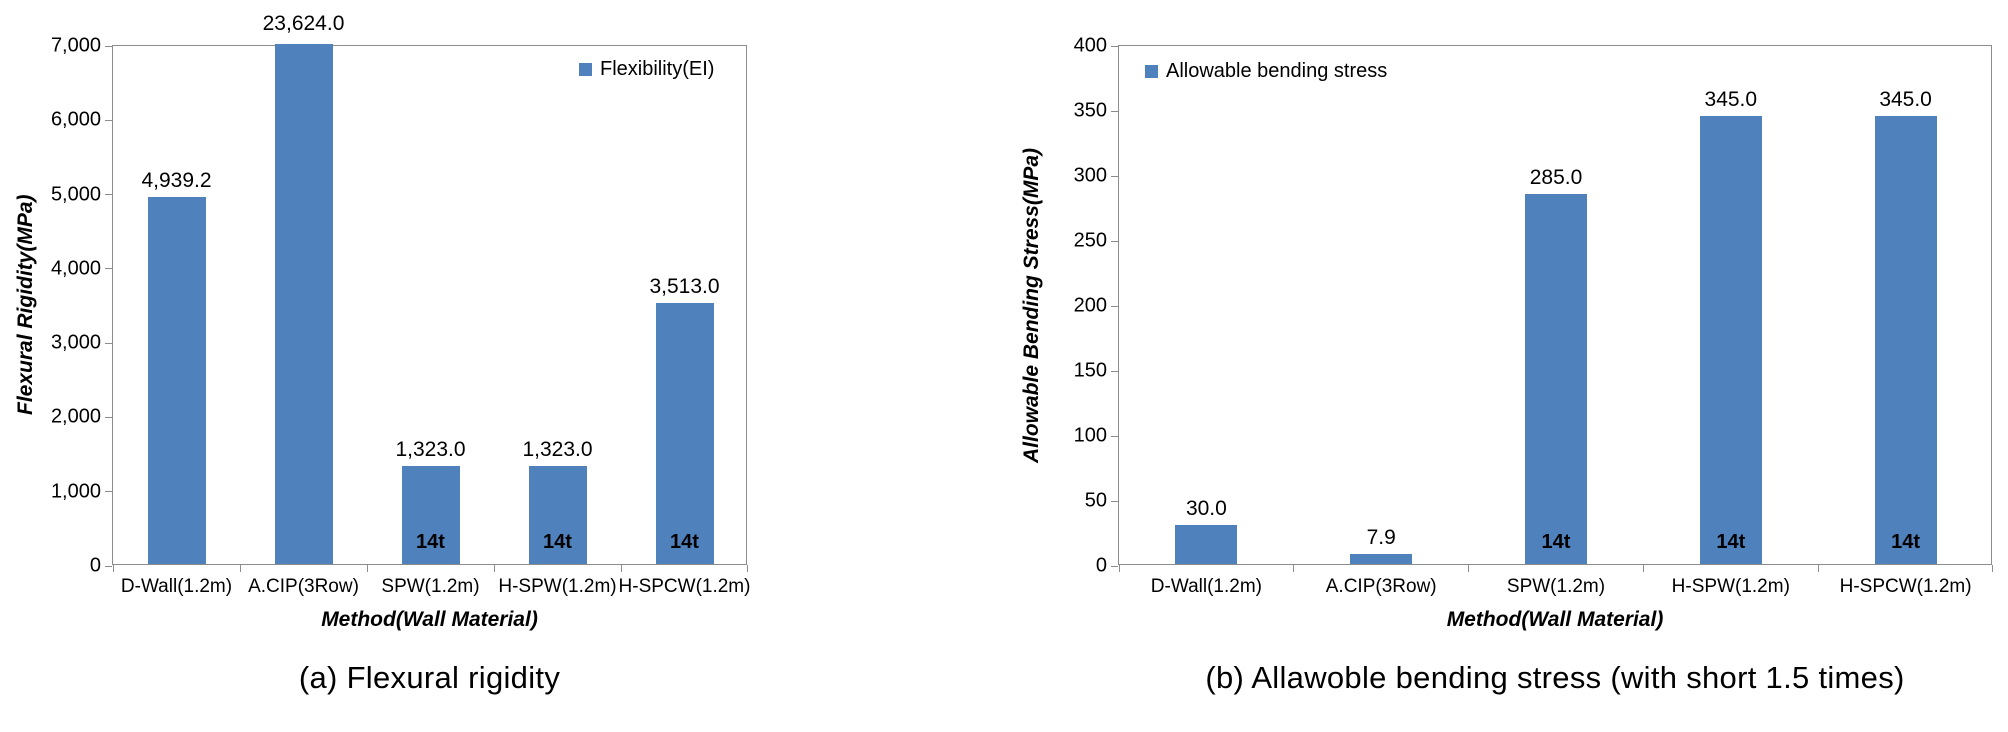 The image size is (2008, 732). Describe the element at coordinates (1277, 71) in the screenshot. I see `legend-label: Allowable bending stress` at that location.